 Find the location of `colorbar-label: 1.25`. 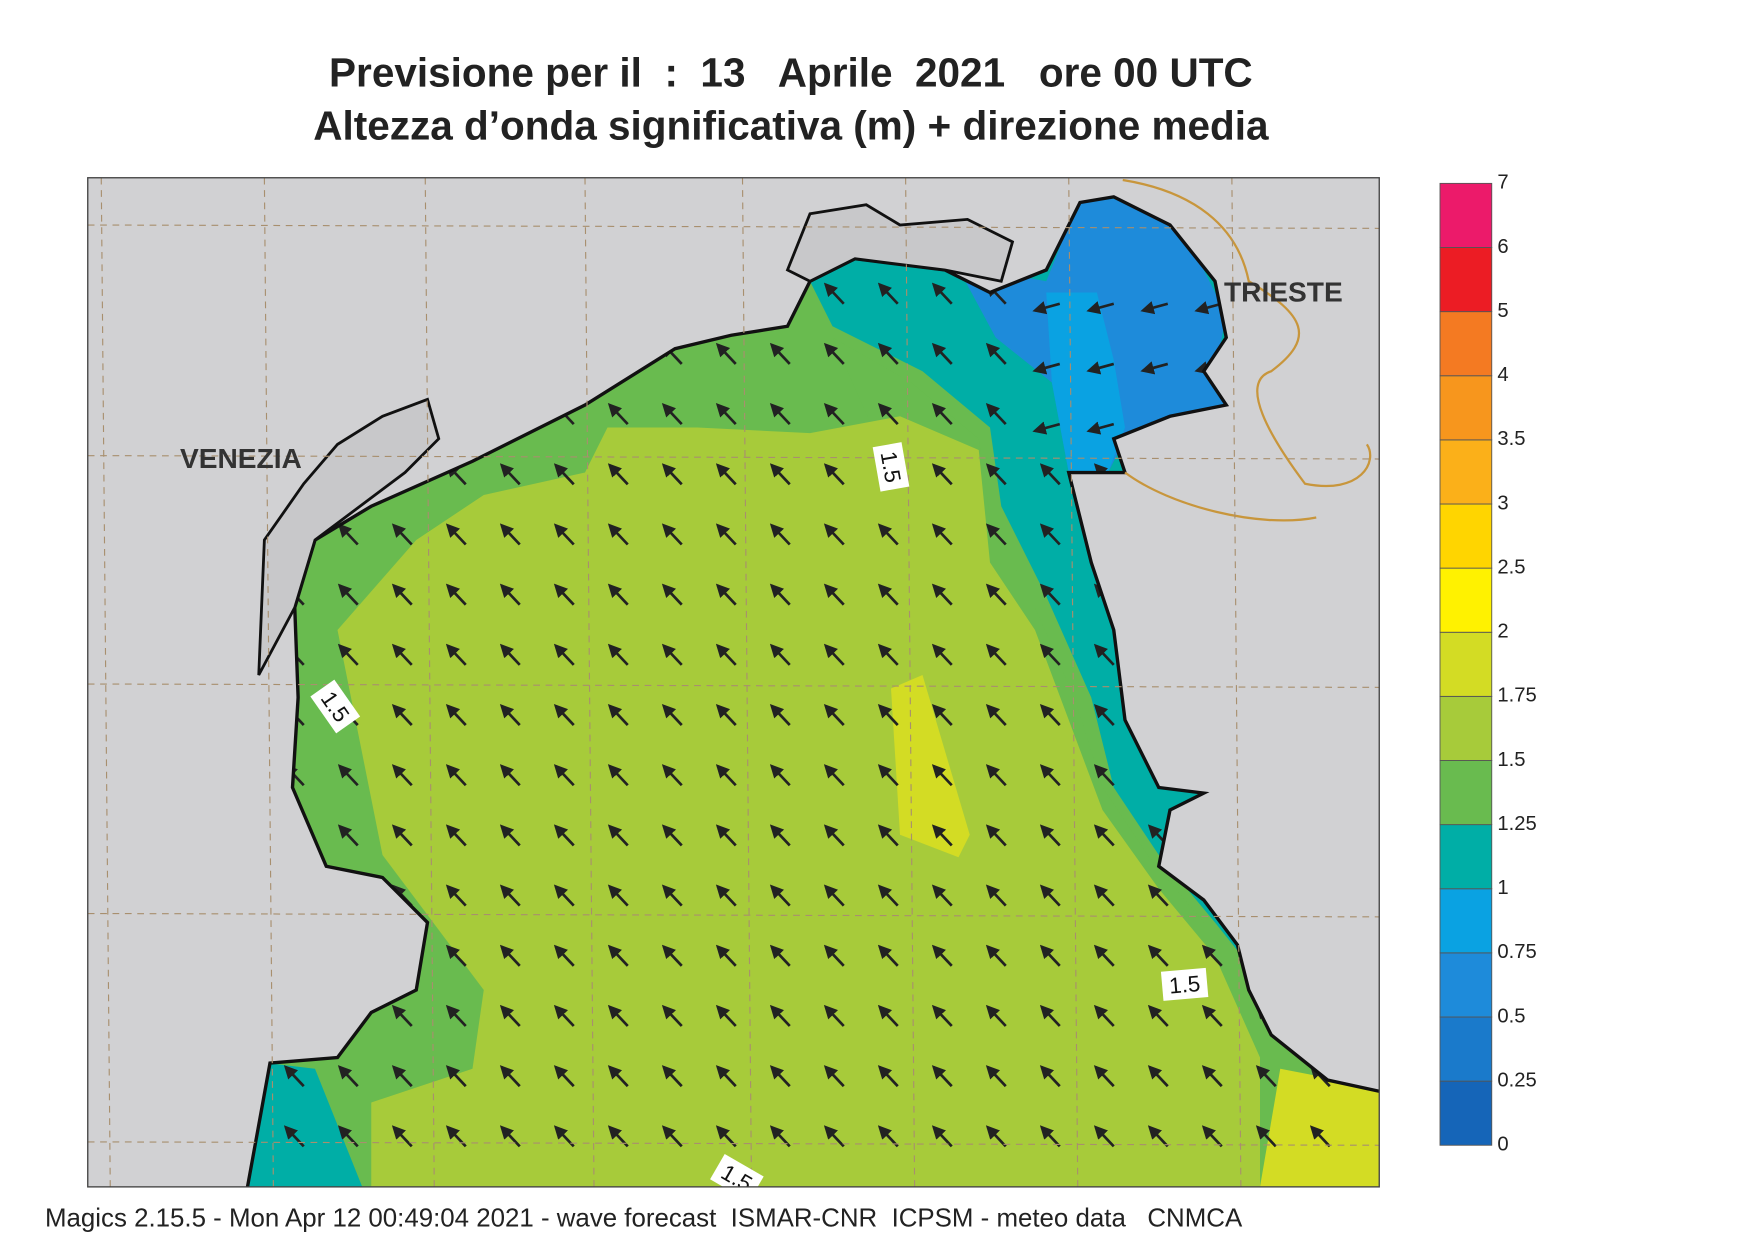

colorbar-label: 1.25 is located at coordinates (1516, 824).